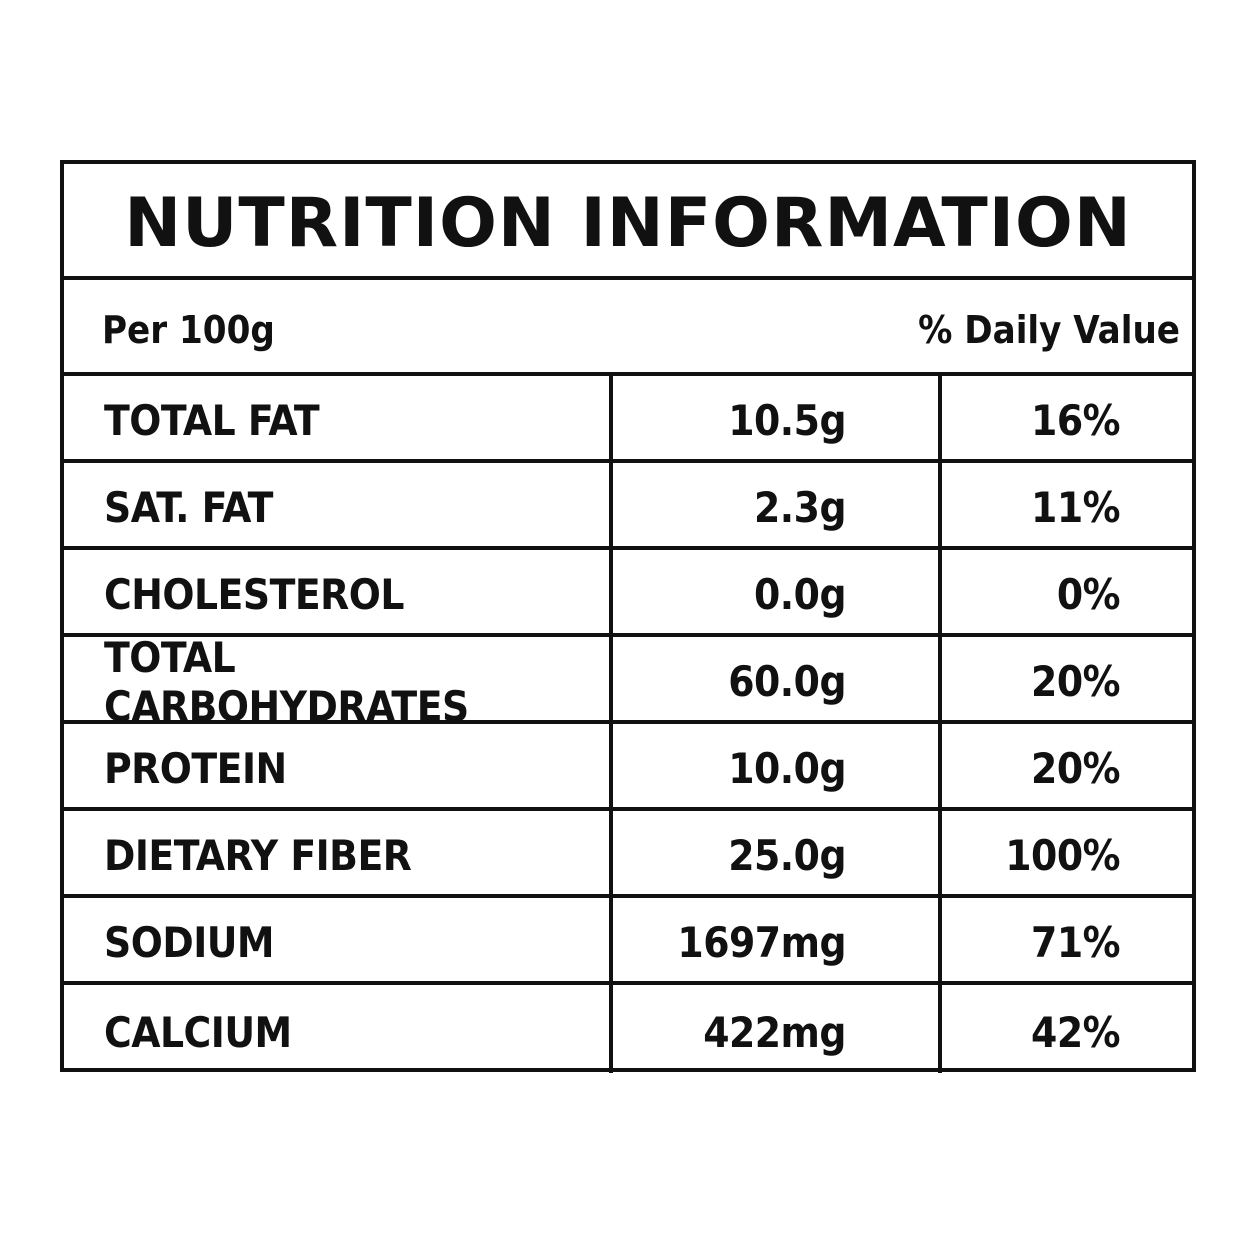  I want to click on daily-value-header: % Daily Value, so click(1049, 330).